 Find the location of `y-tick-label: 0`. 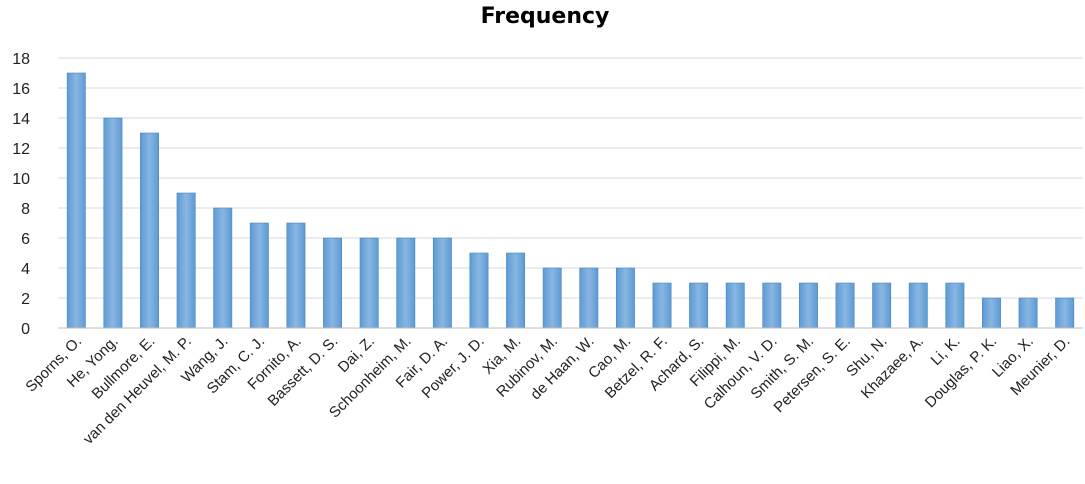

y-tick-label: 0 is located at coordinates (25, 329).